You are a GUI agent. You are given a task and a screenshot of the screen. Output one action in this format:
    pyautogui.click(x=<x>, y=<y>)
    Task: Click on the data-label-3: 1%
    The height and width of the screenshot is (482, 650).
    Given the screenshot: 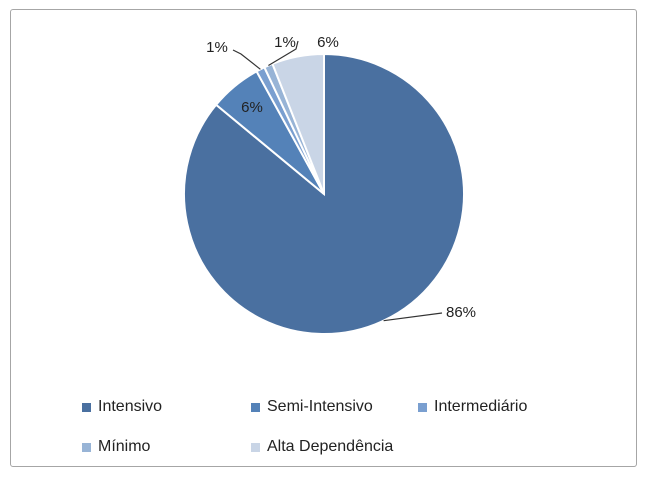 What is the action you would take?
    pyautogui.click(x=285, y=42)
    